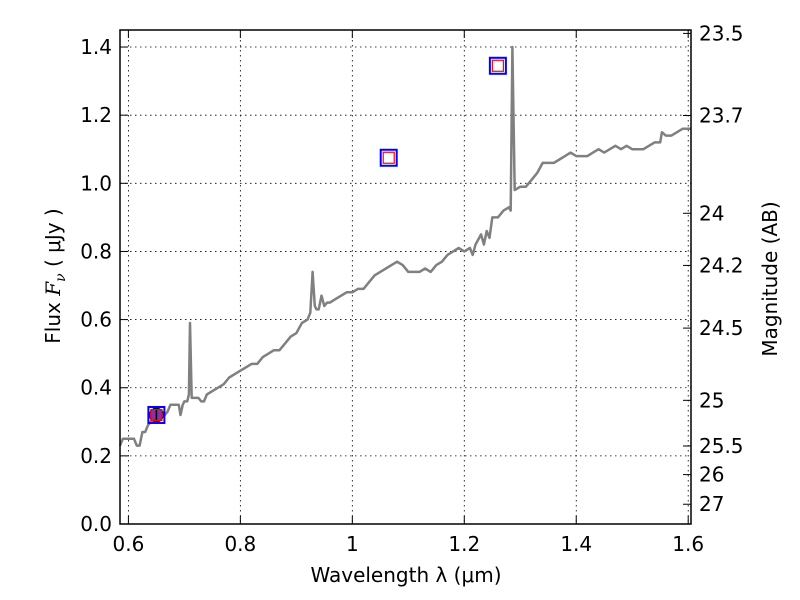 The width and height of the screenshot is (800, 600). I want to click on y-tick-label: 0.8, so click(96, 251).